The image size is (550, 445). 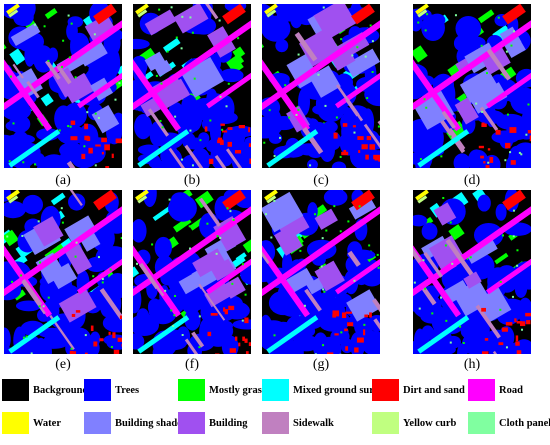 What do you see at coordinates (385, 390) in the screenshot?
I see `legend-swatch-dirt-and-sand` at bounding box center [385, 390].